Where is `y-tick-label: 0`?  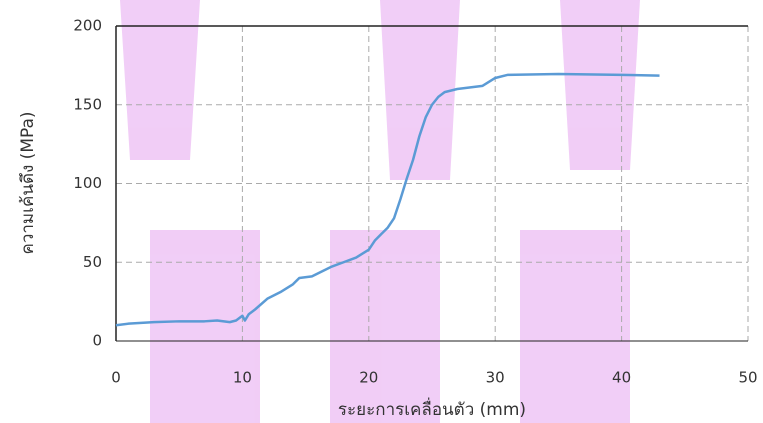
y-tick-label: 0 is located at coordinates (97, 341).